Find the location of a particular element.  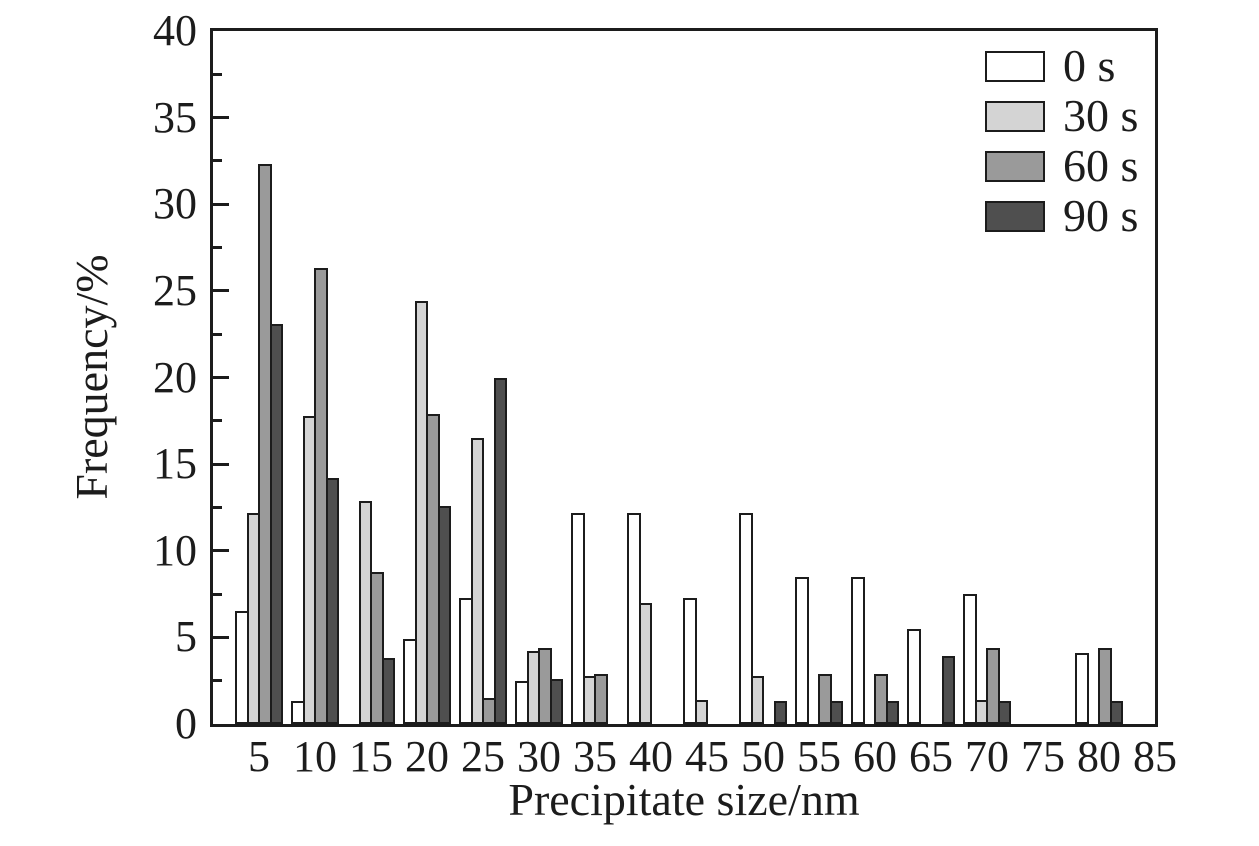

y-tick-label: 35 is located at coordinates (175, 117).